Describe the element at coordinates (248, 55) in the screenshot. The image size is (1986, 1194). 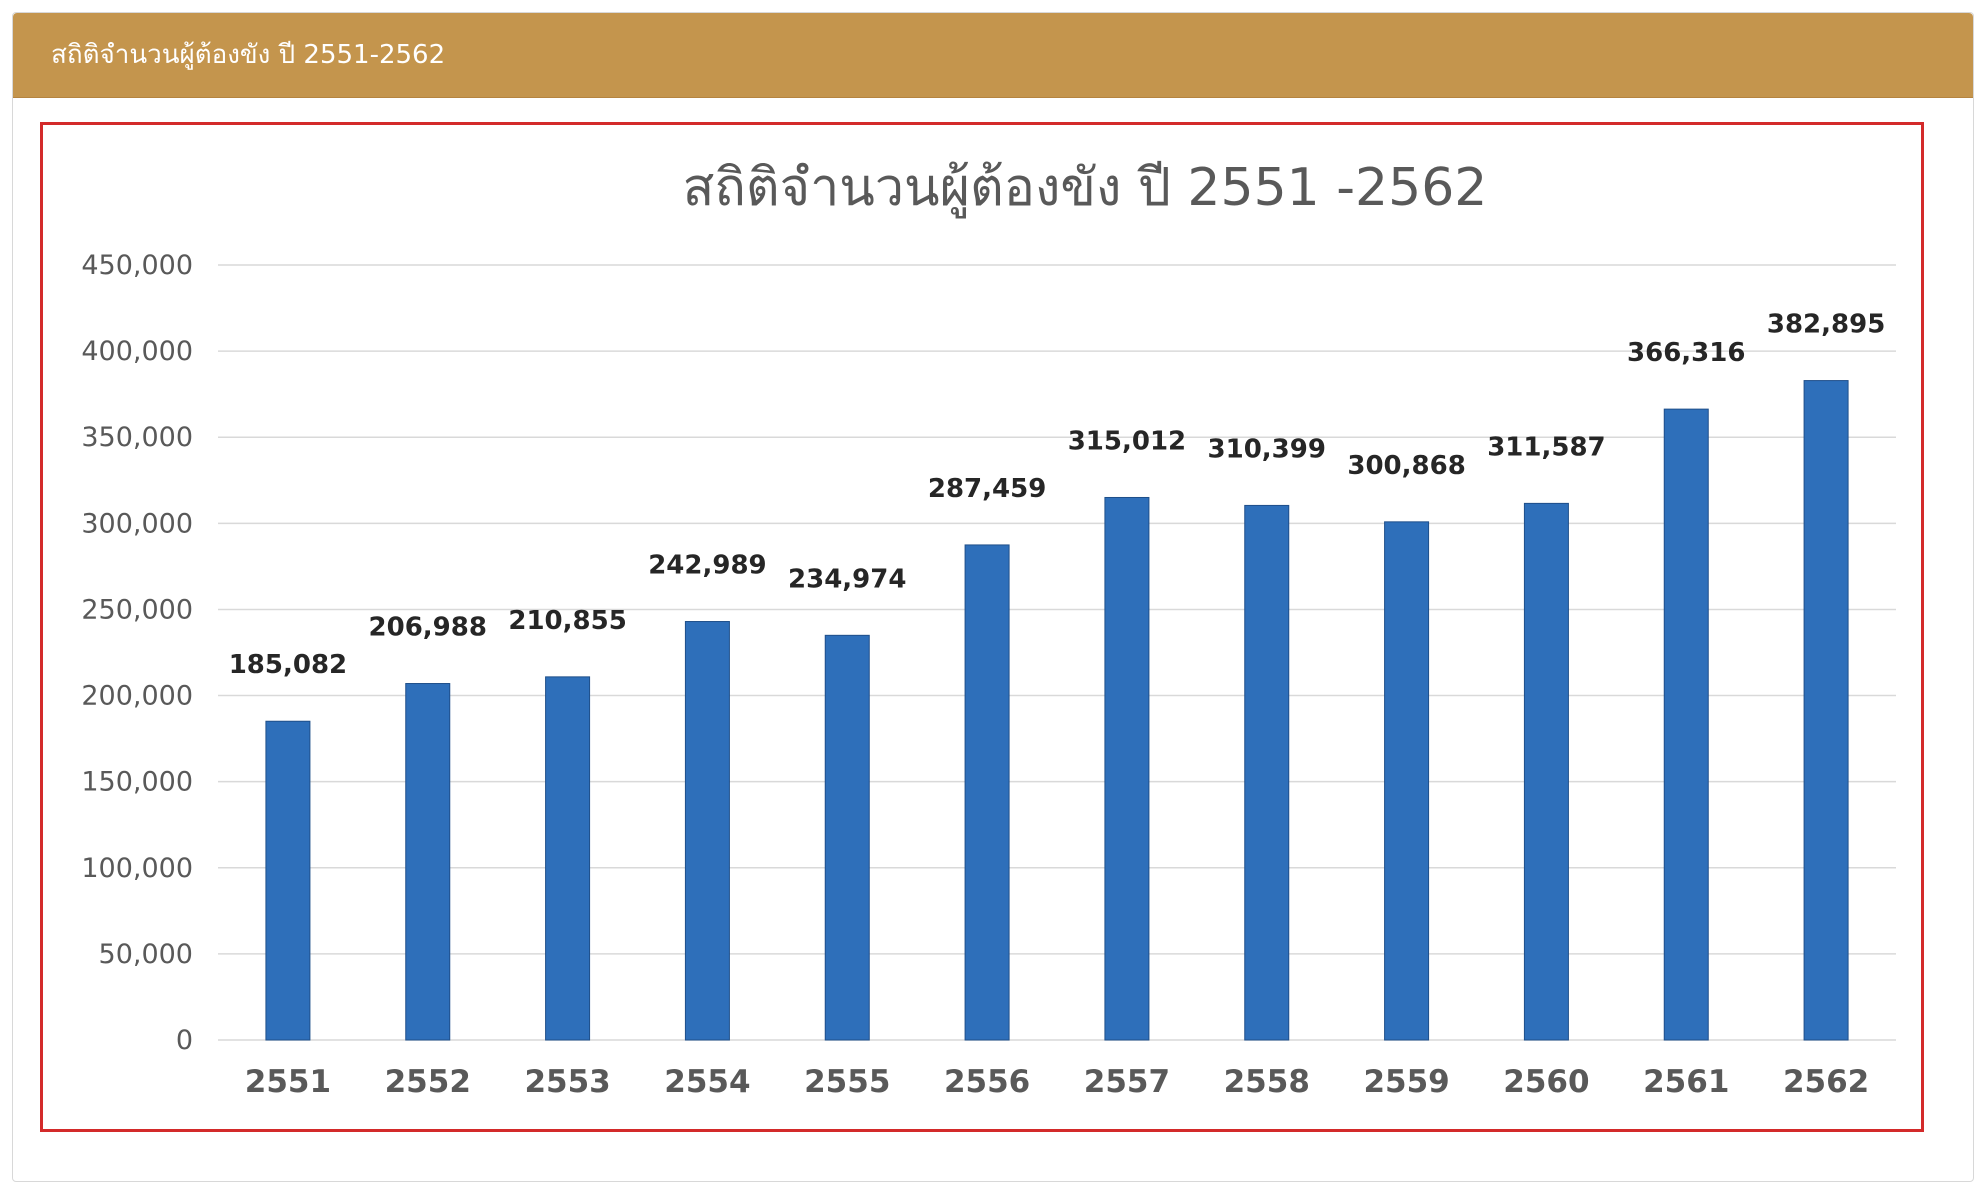
I see `panel-title: สถิติจำนวนผู้ต้องขัง ปี 2551-2562` at that location.